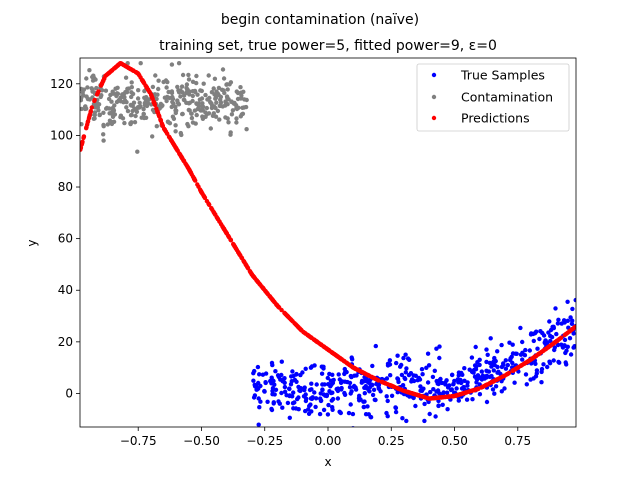 This screenshot has width=640, height=484. Describe the element at coordinates (69, 393) in the screenshot. I see `y-tick-label: 0` at that location.